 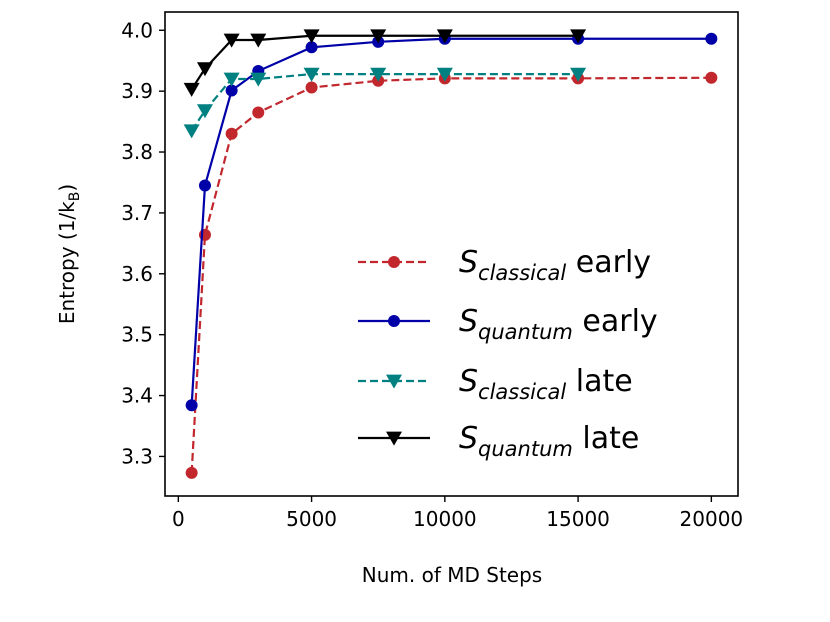 What do you see at coordinates (137, 274) in the screenshot?
I see `y-tick-label: 3.6` at bounding box center [137, 274].